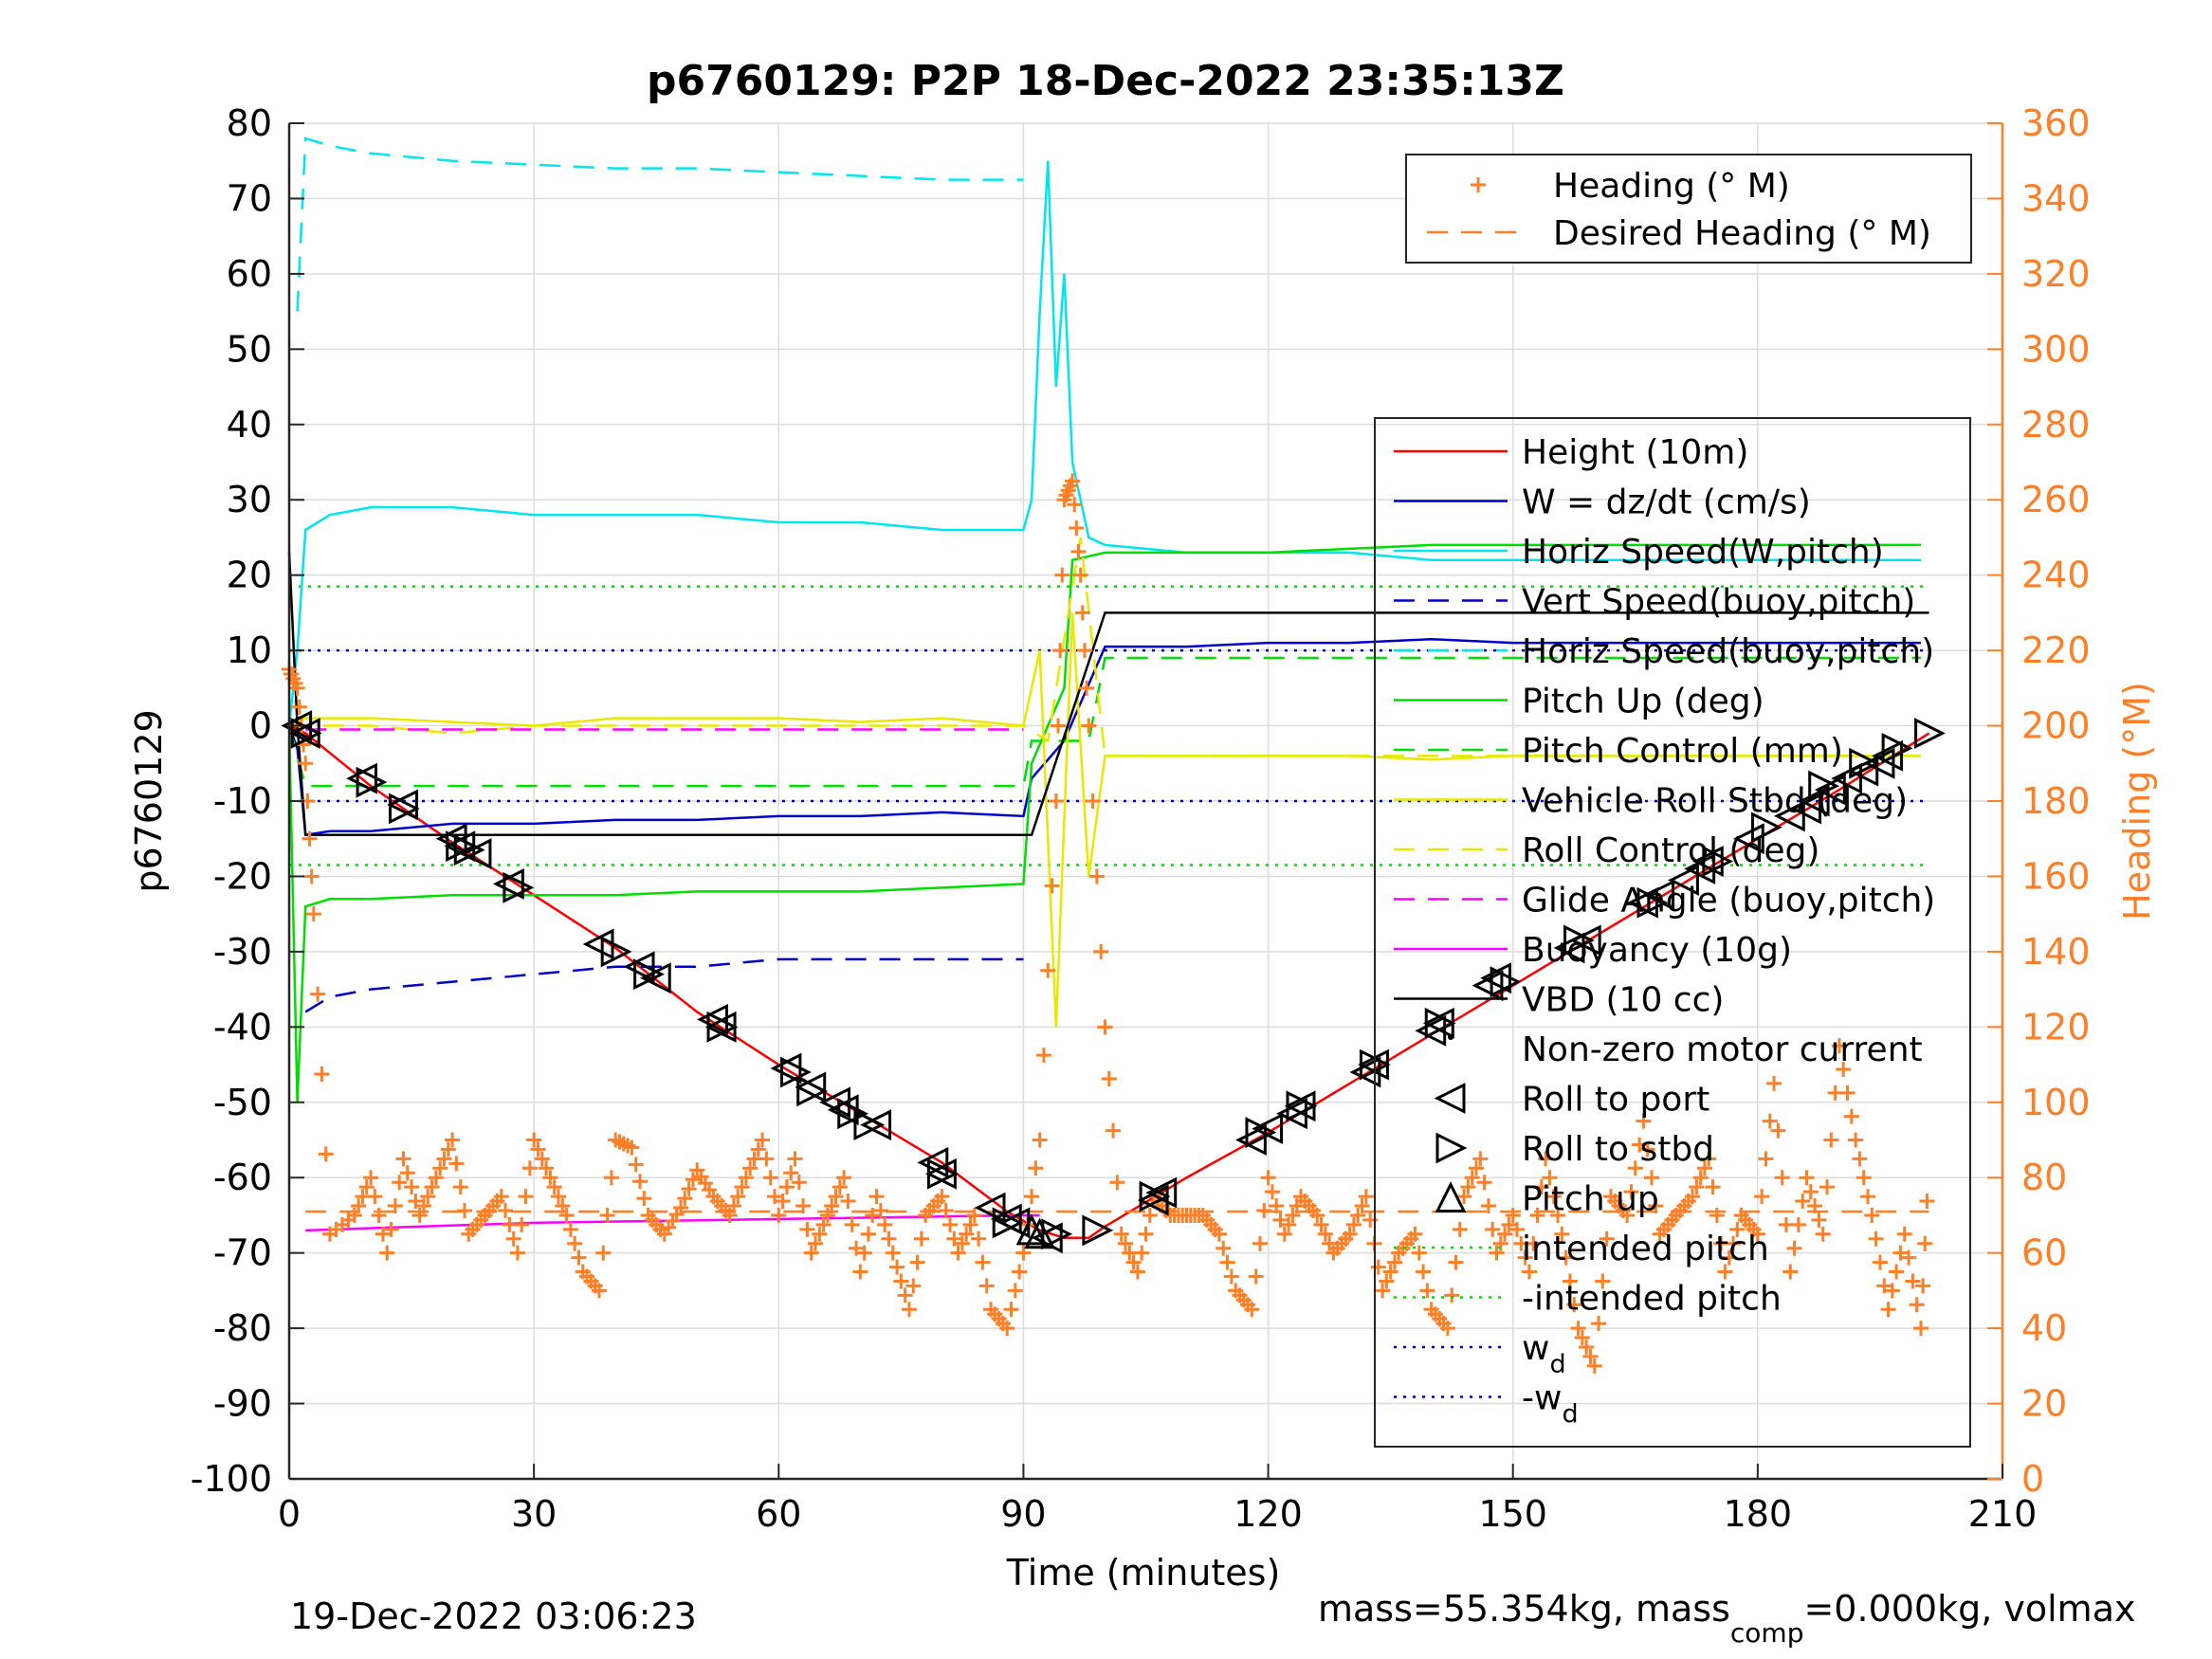 This screenshot has width=2212, height=1659. What do you see at coordinates (249, 650) in the screenshot?
I see `y-tick-label-left: 10` at bounding box center [249, 650].